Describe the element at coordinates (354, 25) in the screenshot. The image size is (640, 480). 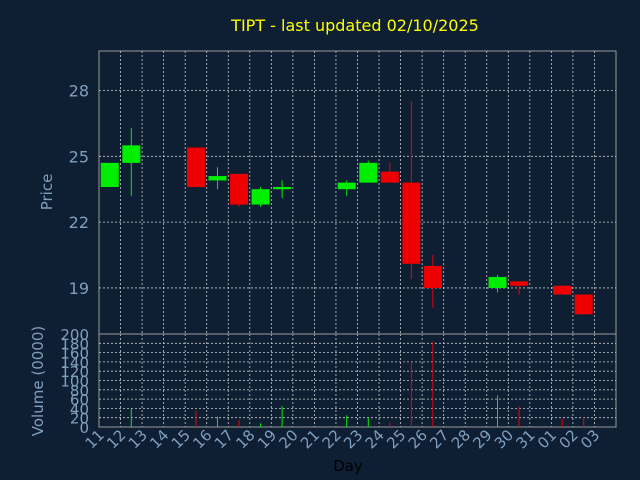
I see `chart-title: TIPT - last updated 02/10/2025` at that location.